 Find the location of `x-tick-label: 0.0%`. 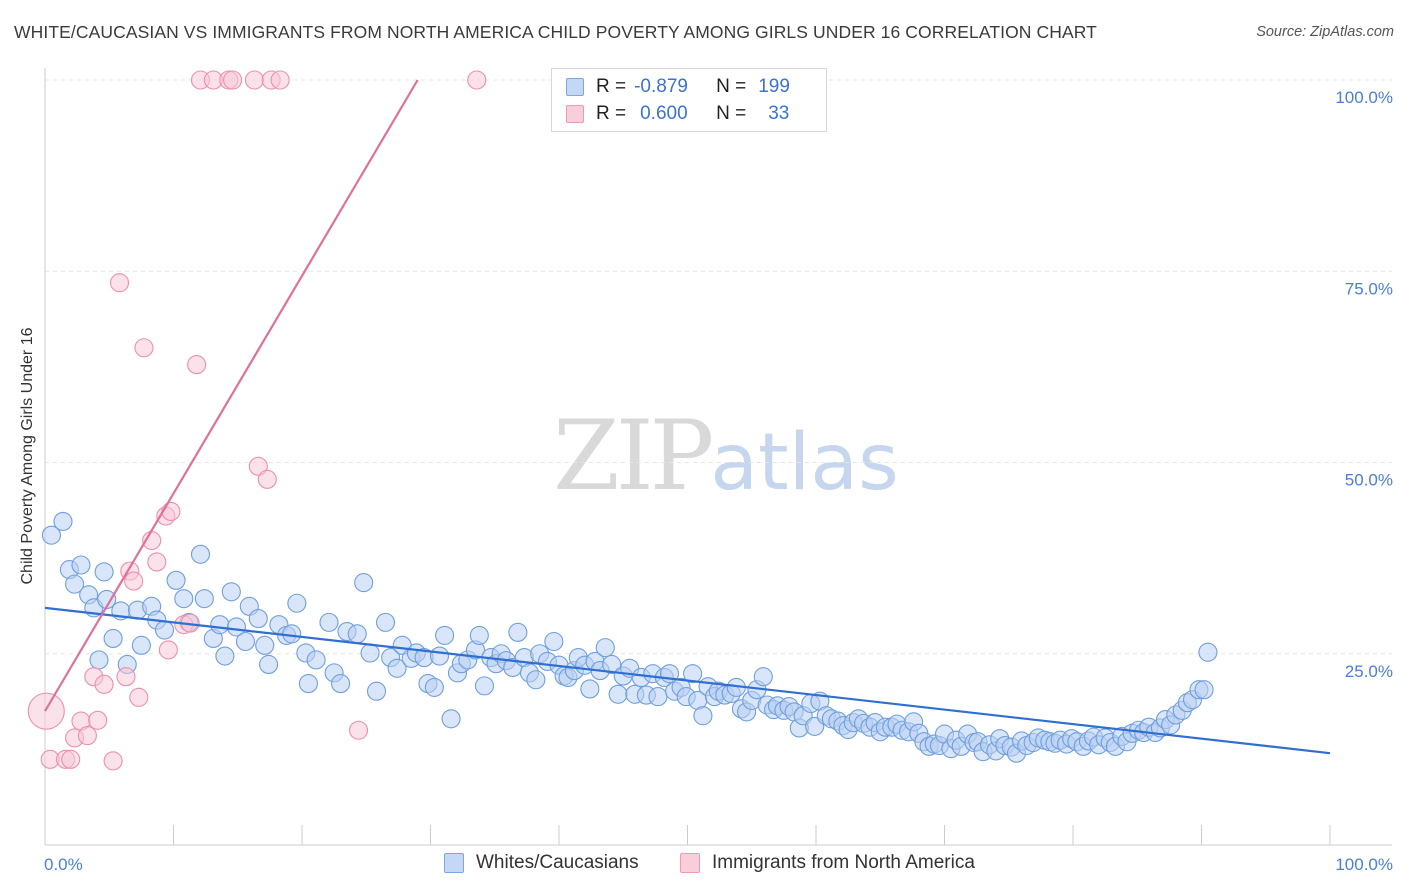

x-tick-label: 0.0% is located at coordinates (63, 864).